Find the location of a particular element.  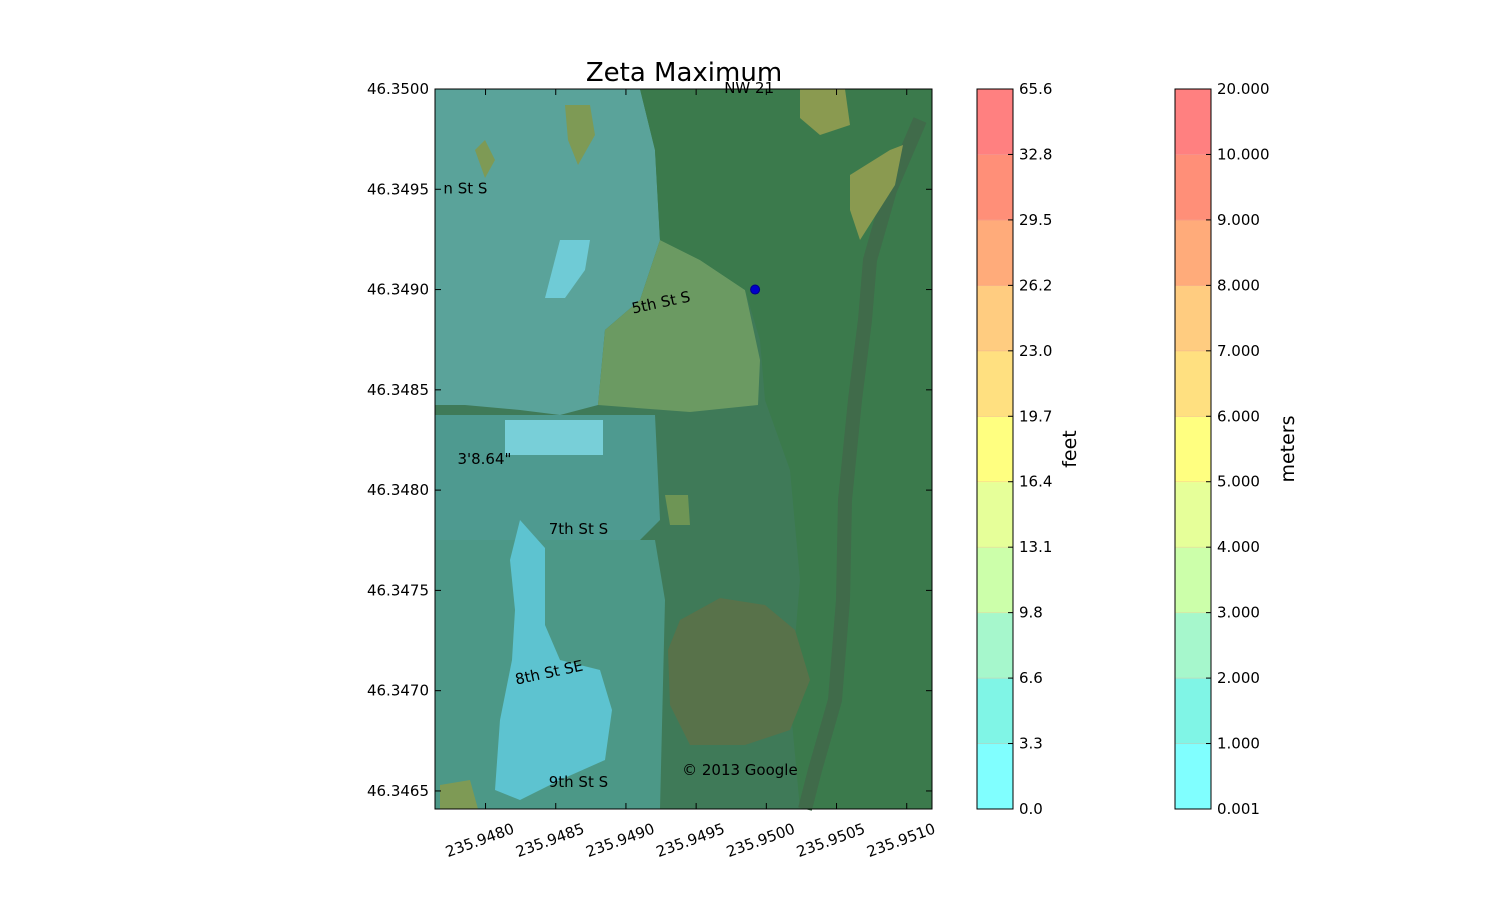

colorbar-tick-label: 10.000 is located at coordinates (1243, 154).